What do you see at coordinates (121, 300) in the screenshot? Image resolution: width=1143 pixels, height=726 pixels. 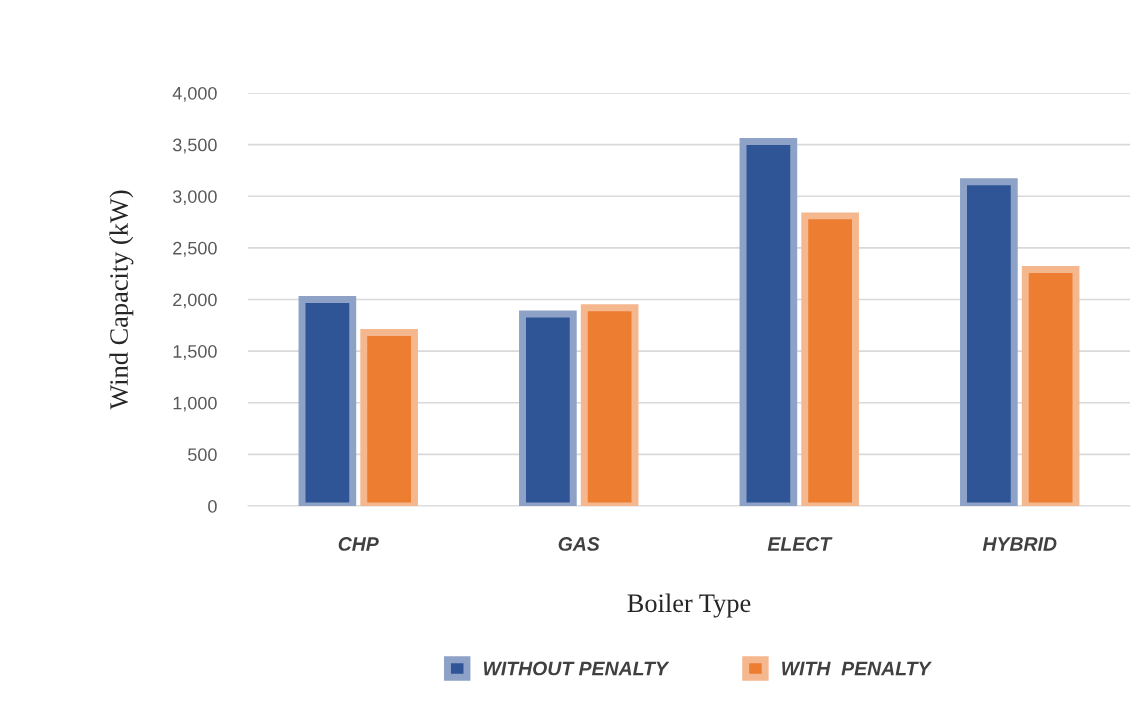 I see `y-axis-title: Wind Capacity (kW)` at bounding box center [121, 300].